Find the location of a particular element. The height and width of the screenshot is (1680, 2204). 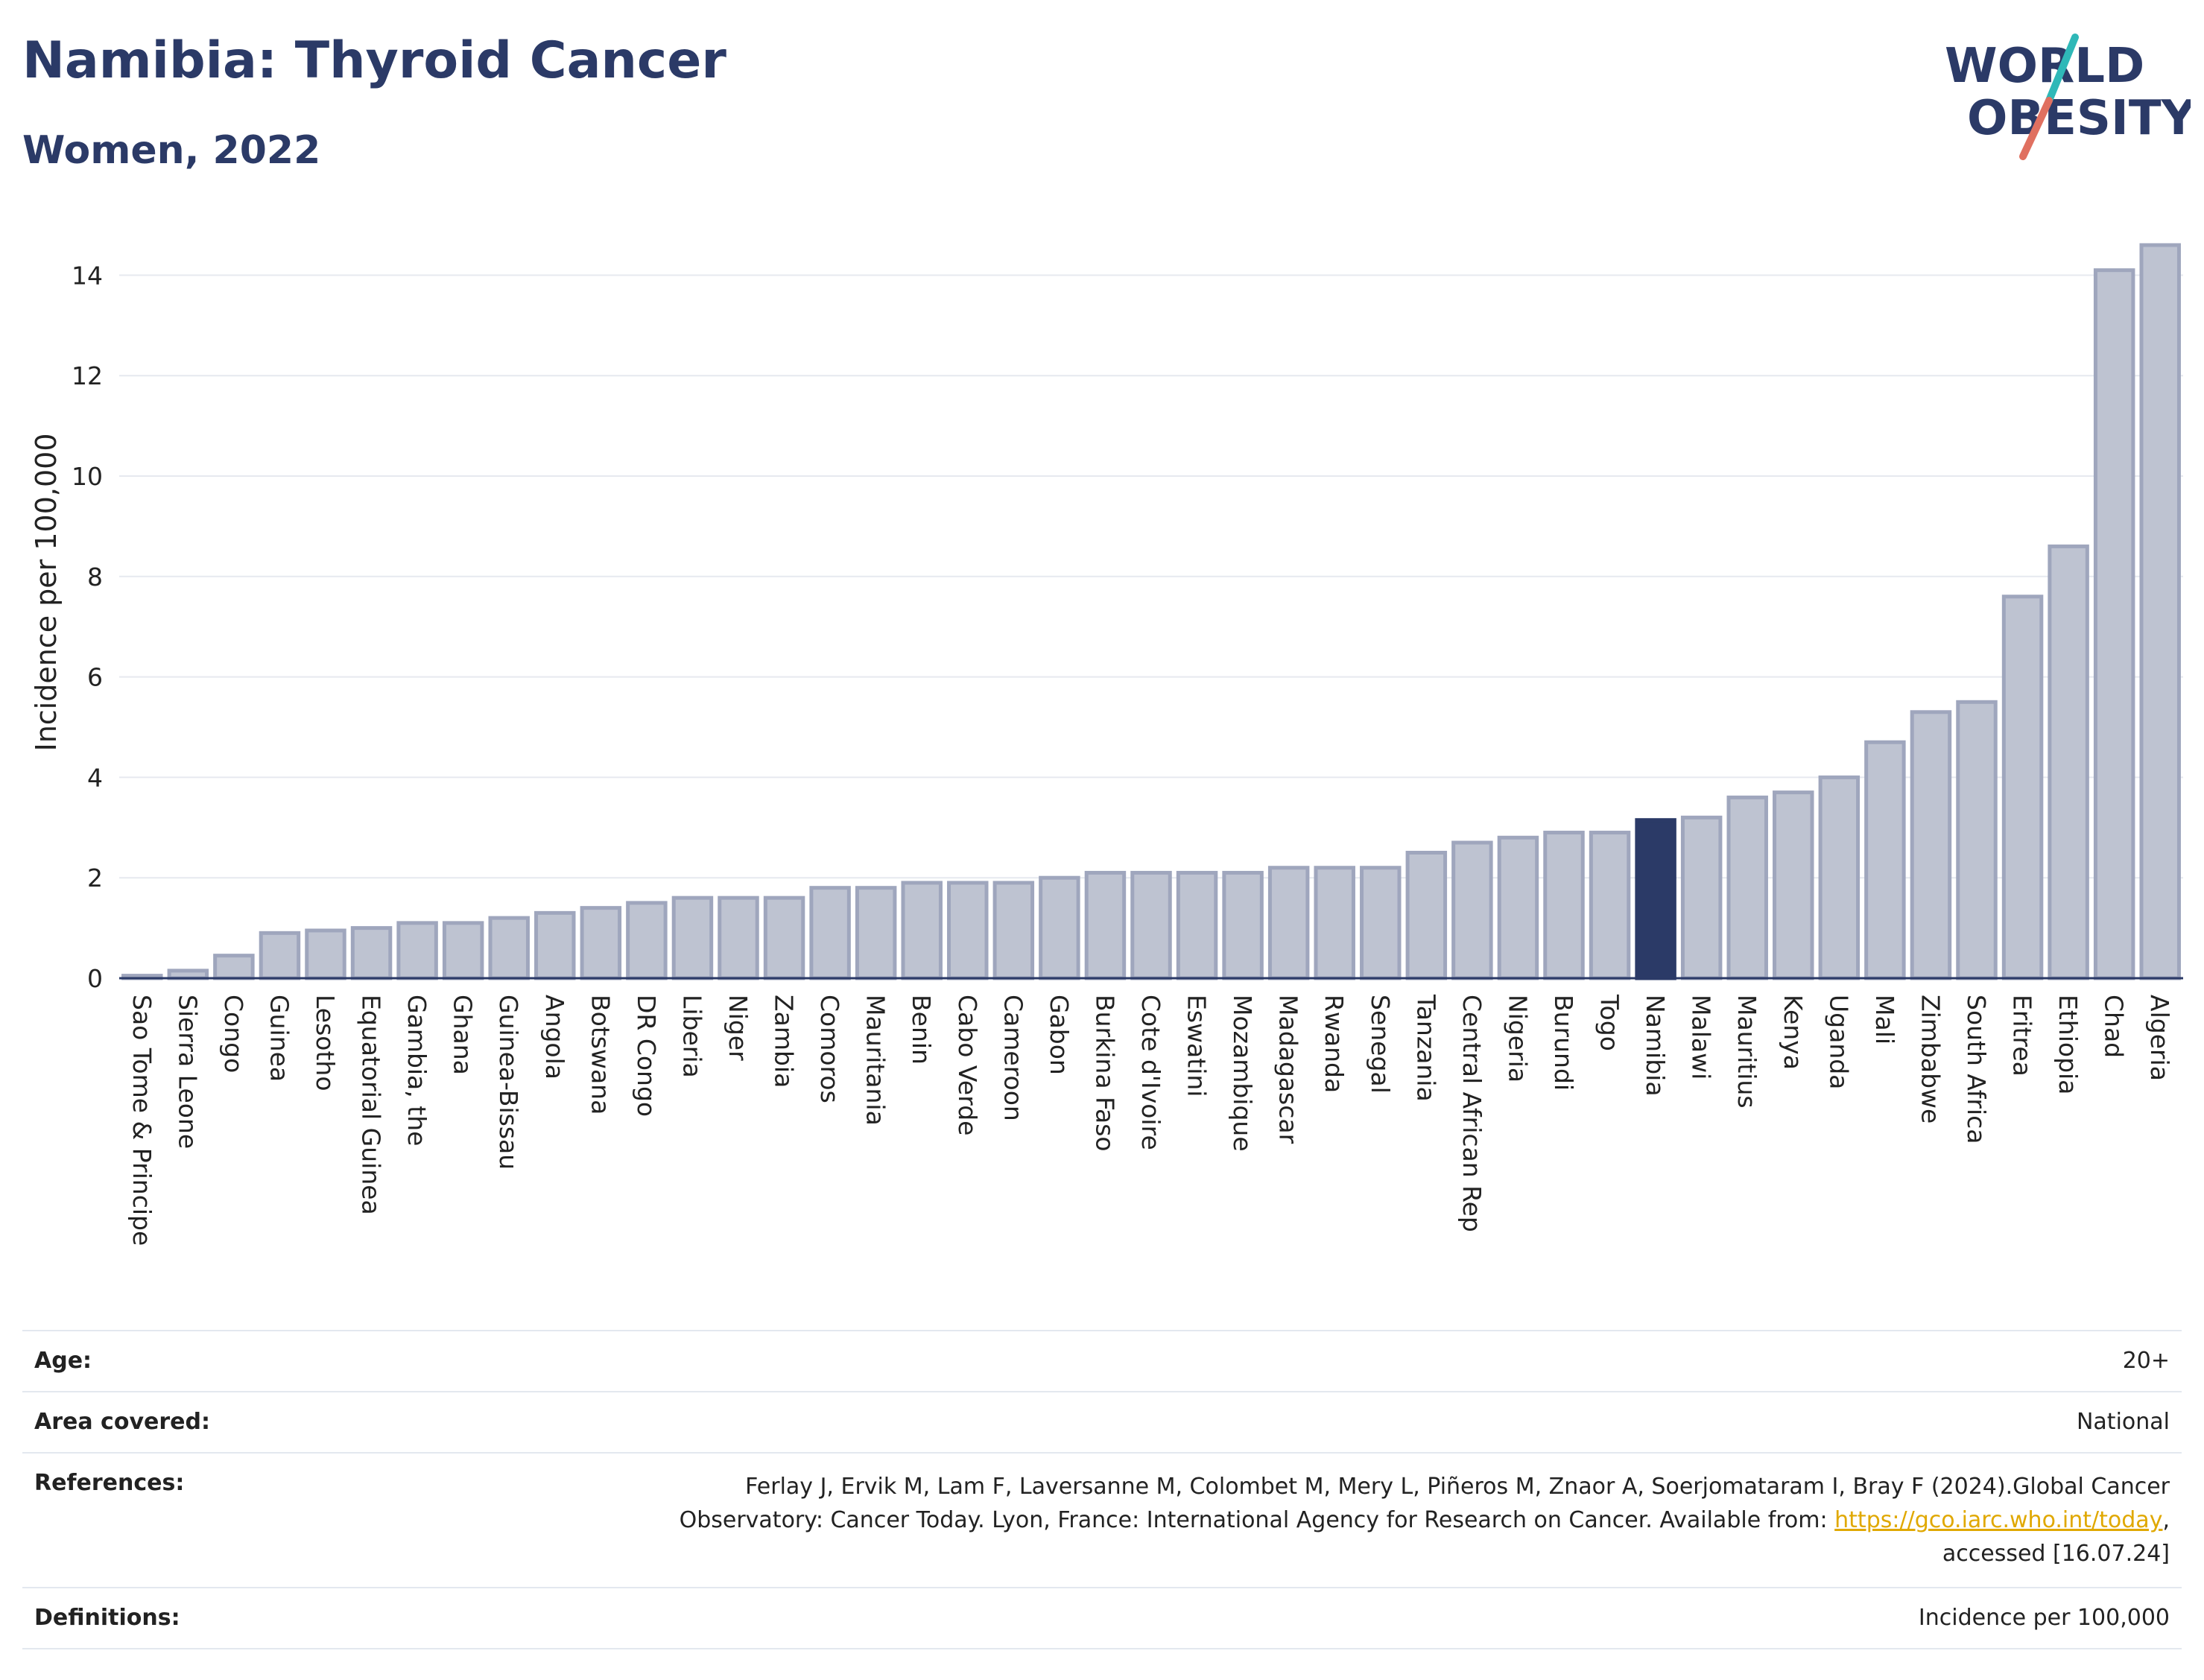

x-tick-label: Equatorial Guinea is located at coordinates (371, 1105).